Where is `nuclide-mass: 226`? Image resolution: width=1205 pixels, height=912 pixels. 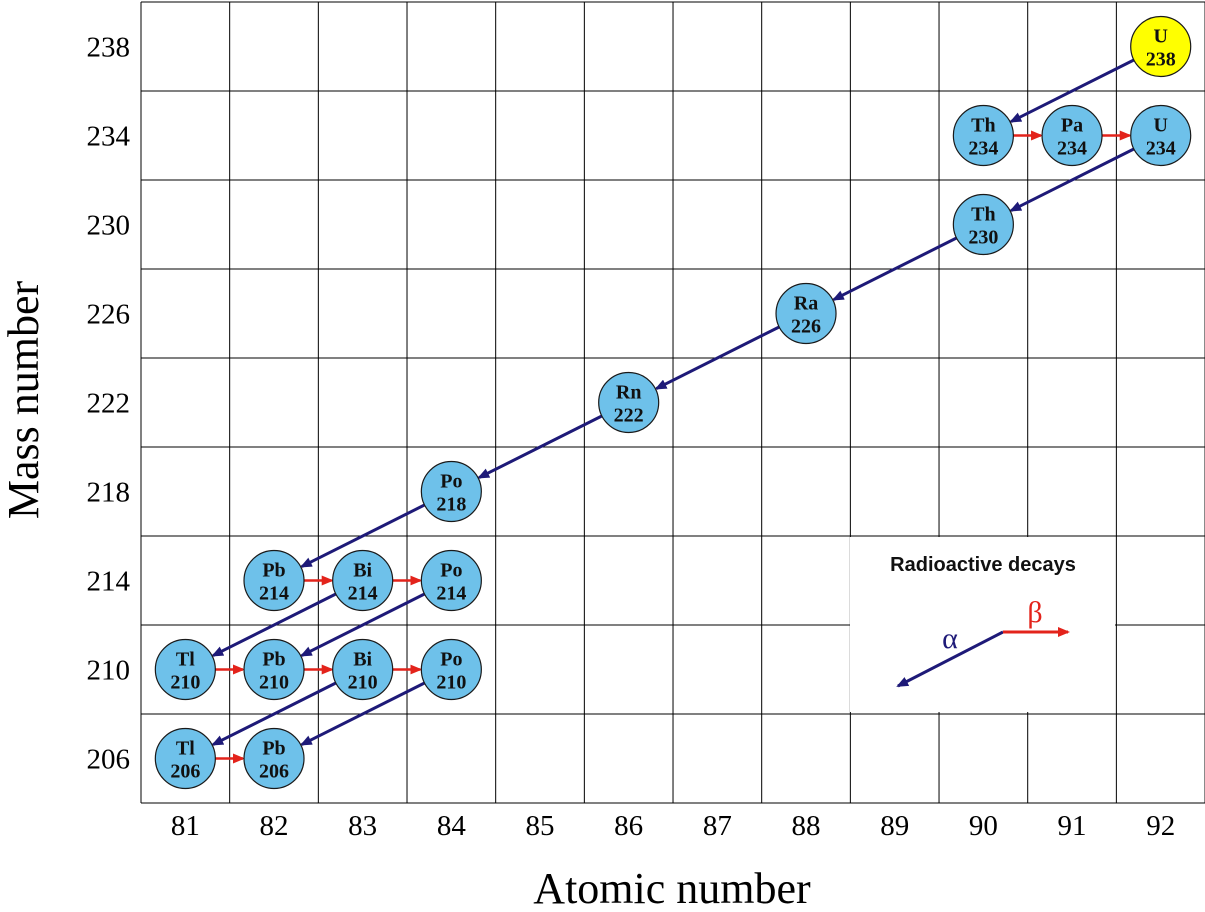 nuclide-mass: 226 is located at coordinates (806, 327).